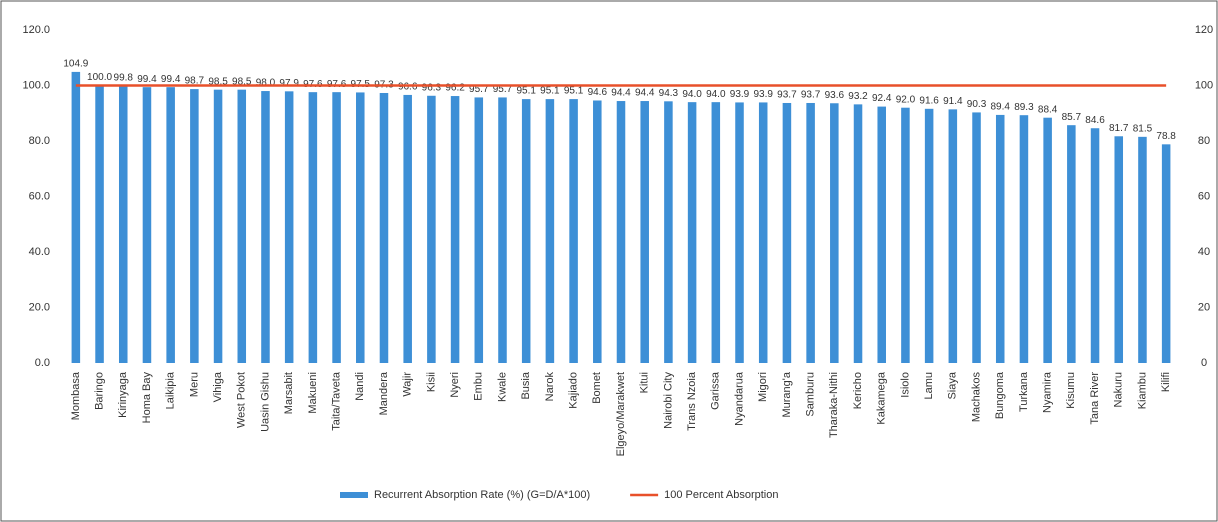  Describe the element at coordinates (1204, 363) in the screenshot. I see `y2-tick-label: 0` at that location.